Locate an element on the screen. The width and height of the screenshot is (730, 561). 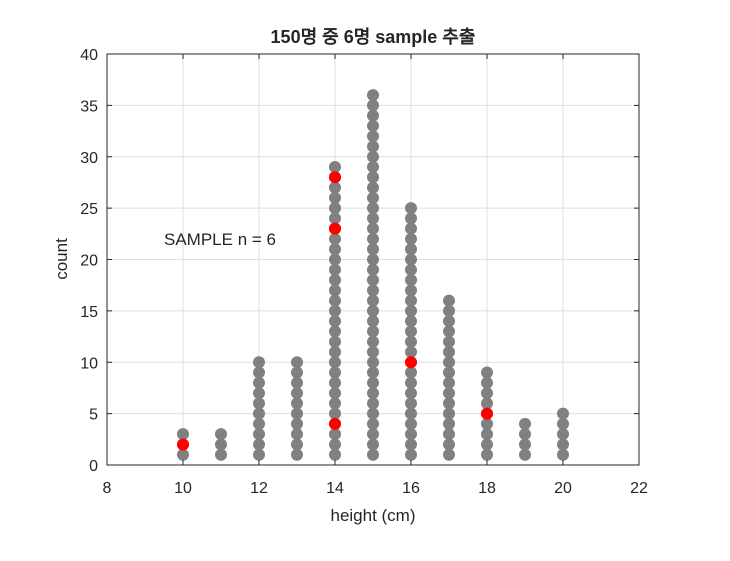
x-tick-label: 16 is located at coordinates (411, 488).